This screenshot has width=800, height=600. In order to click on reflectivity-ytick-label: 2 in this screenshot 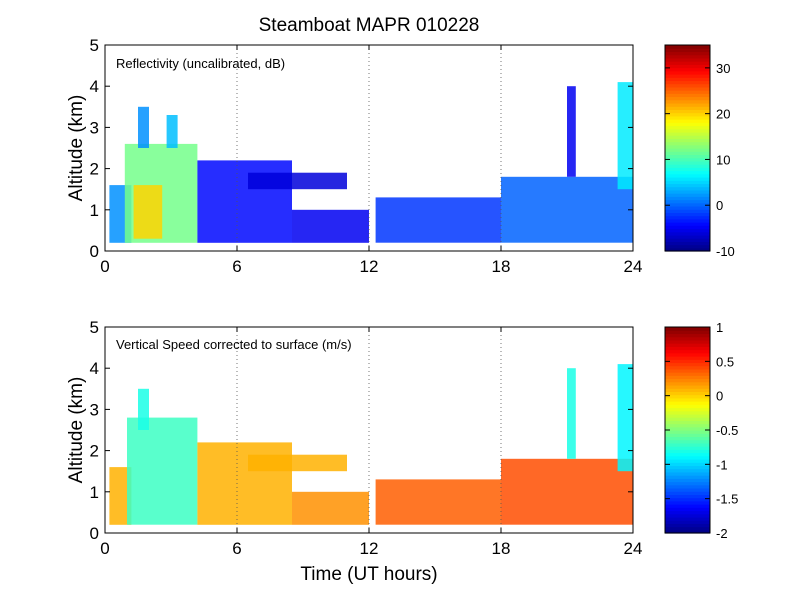, I will do `click(94, 169)`.